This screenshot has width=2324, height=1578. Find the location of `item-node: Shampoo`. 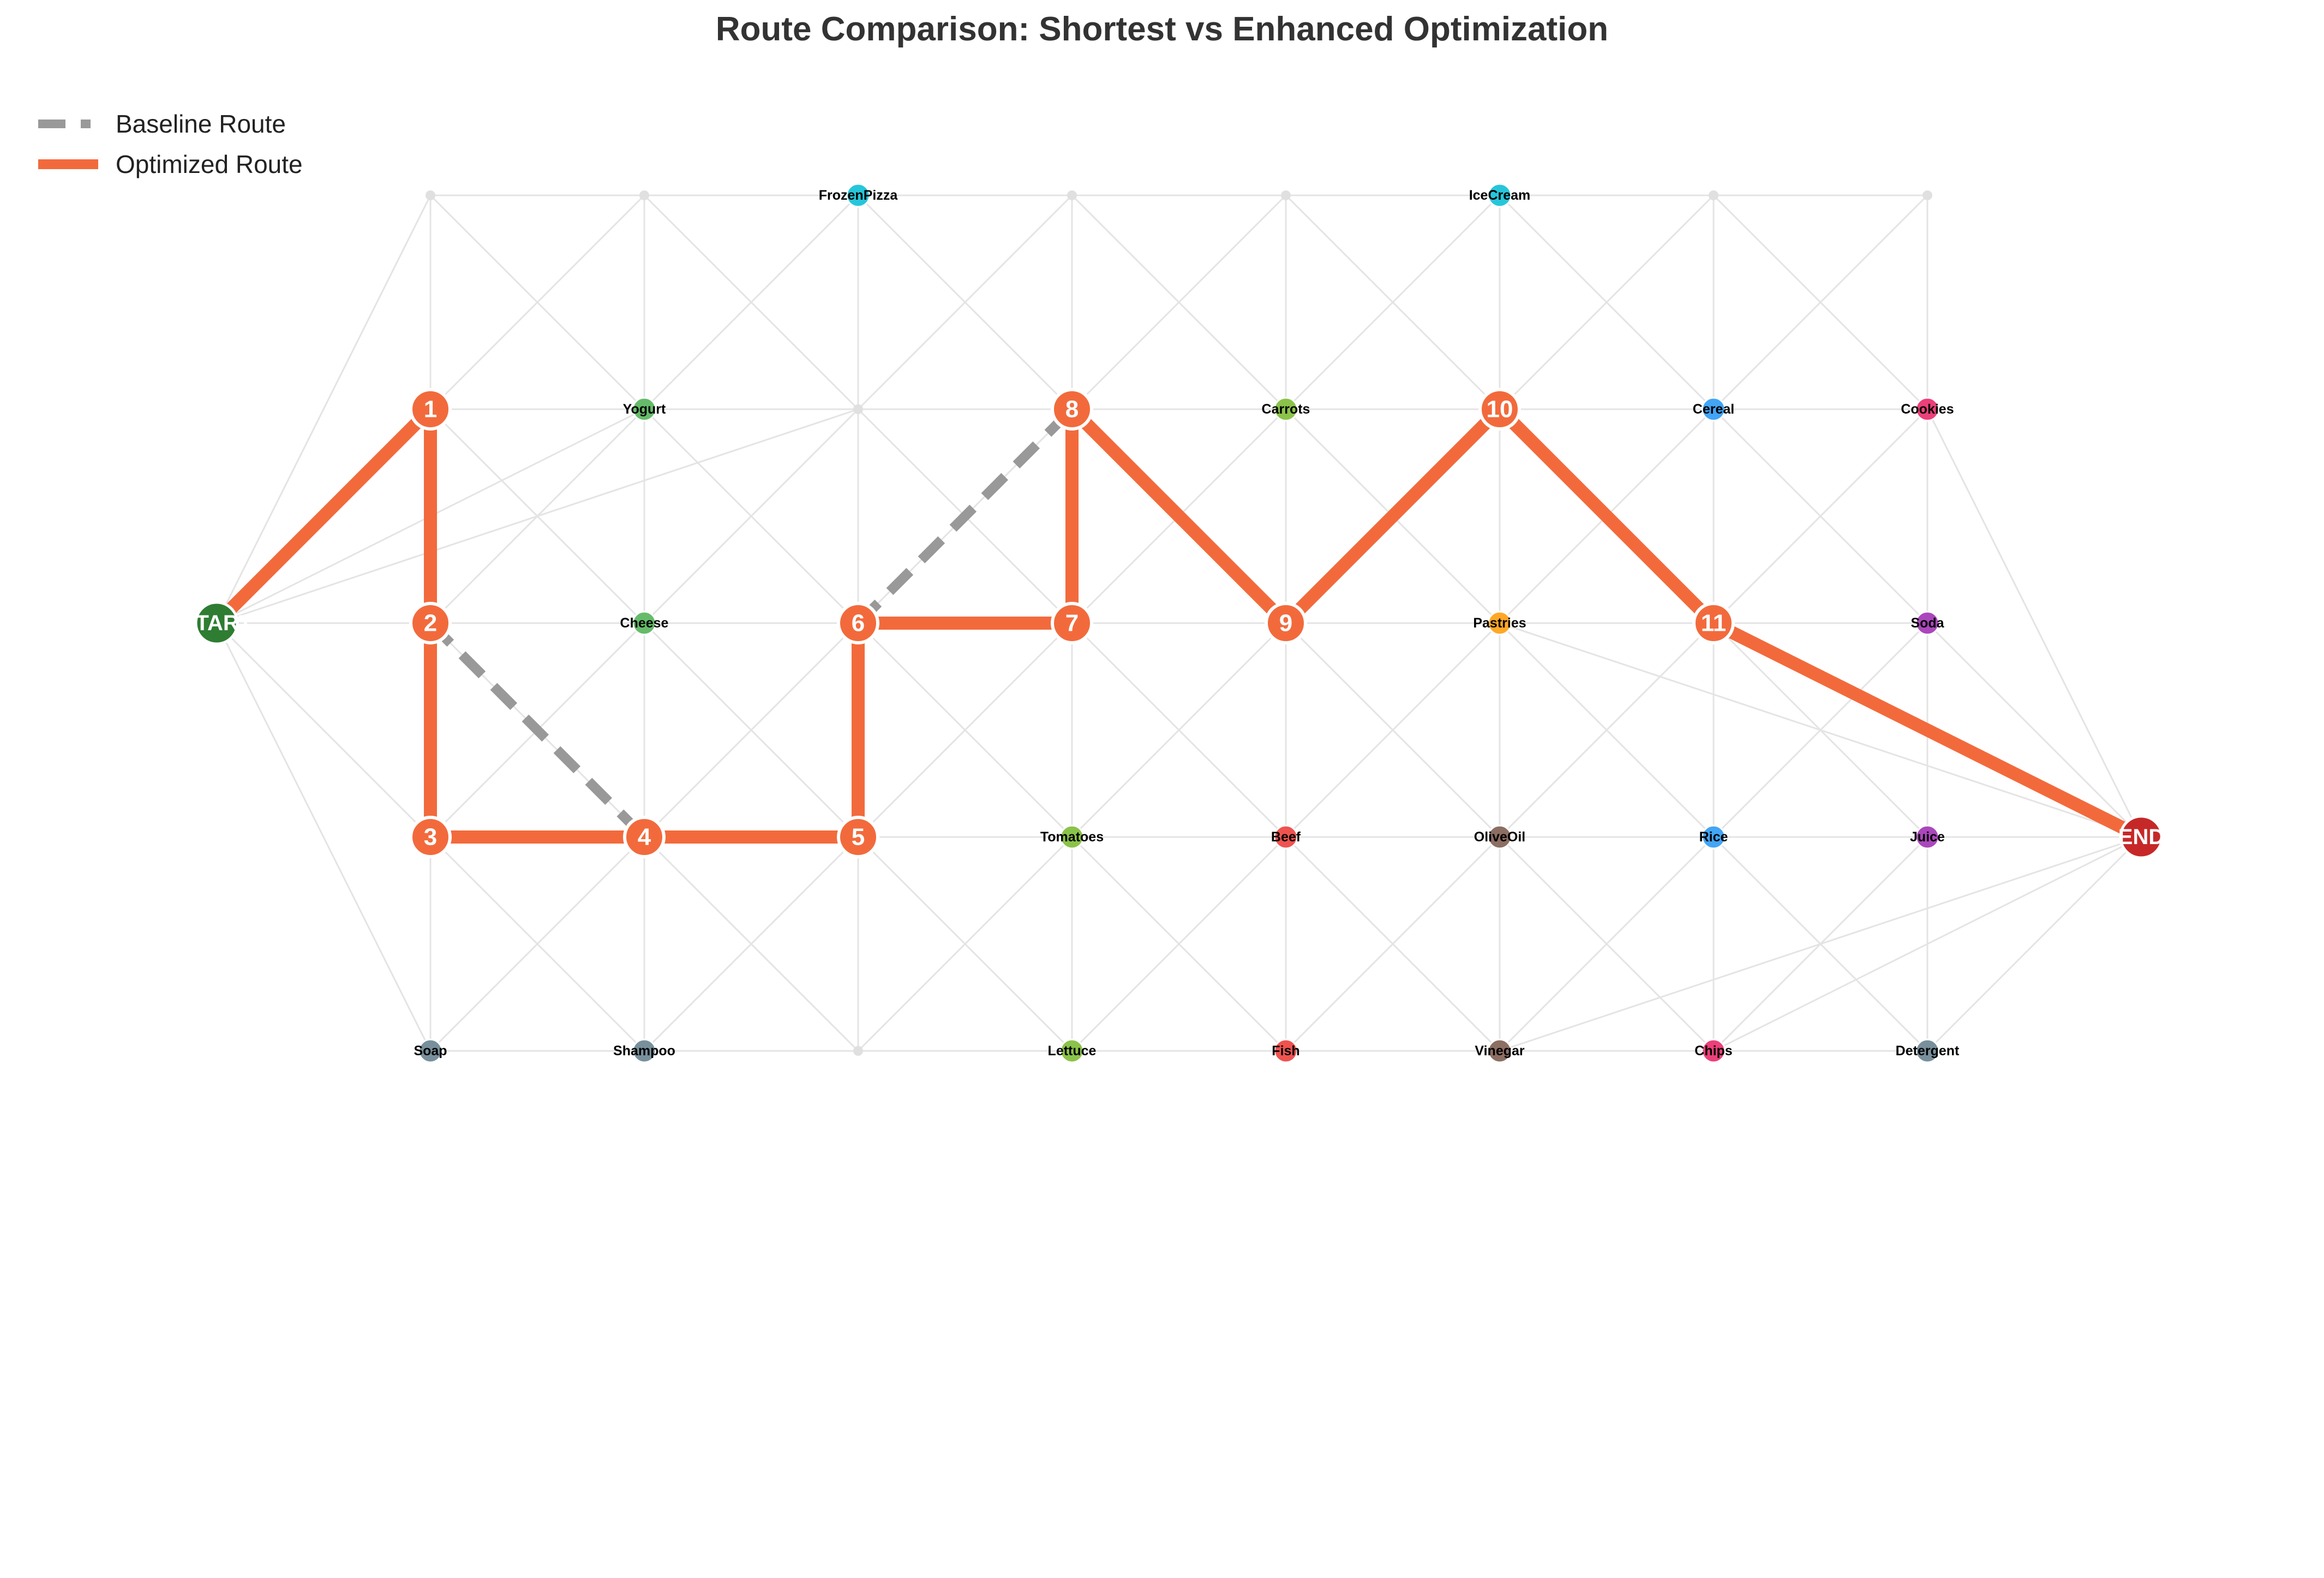

item-node: Shampoo is located at coordinates (644, 1050).